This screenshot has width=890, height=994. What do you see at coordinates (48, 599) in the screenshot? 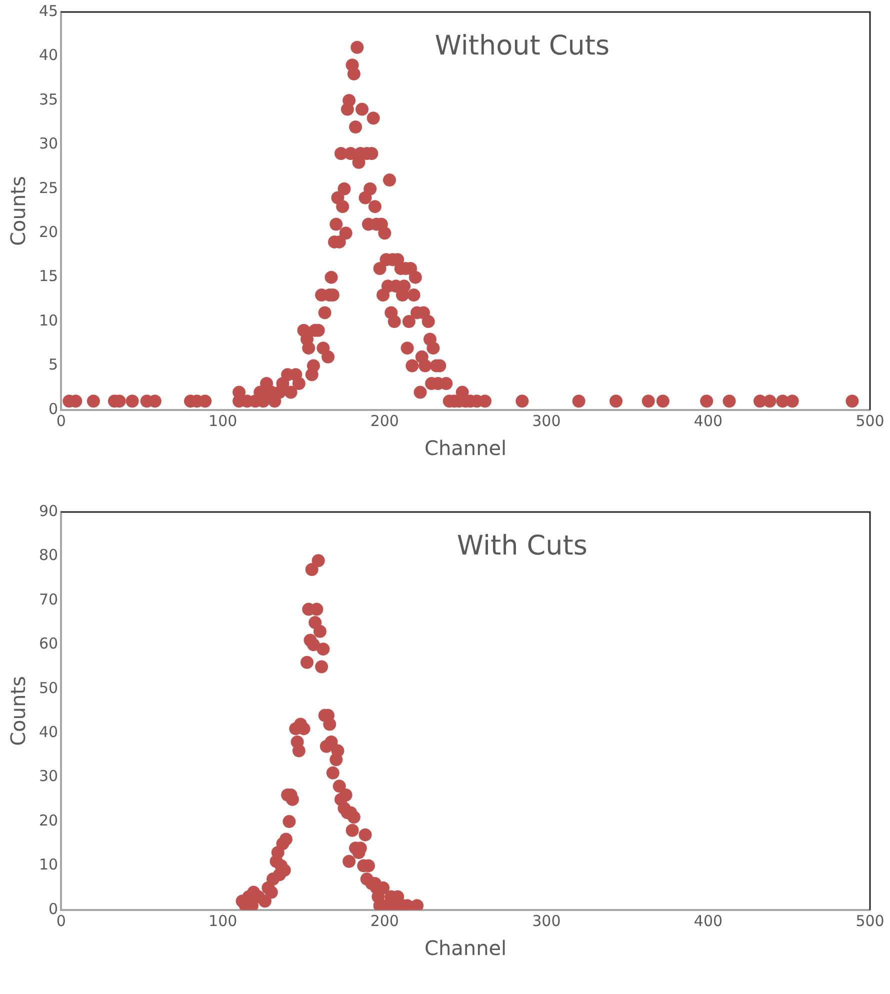
I see `y-tick-label: 70` at bounding box center [48, 599].